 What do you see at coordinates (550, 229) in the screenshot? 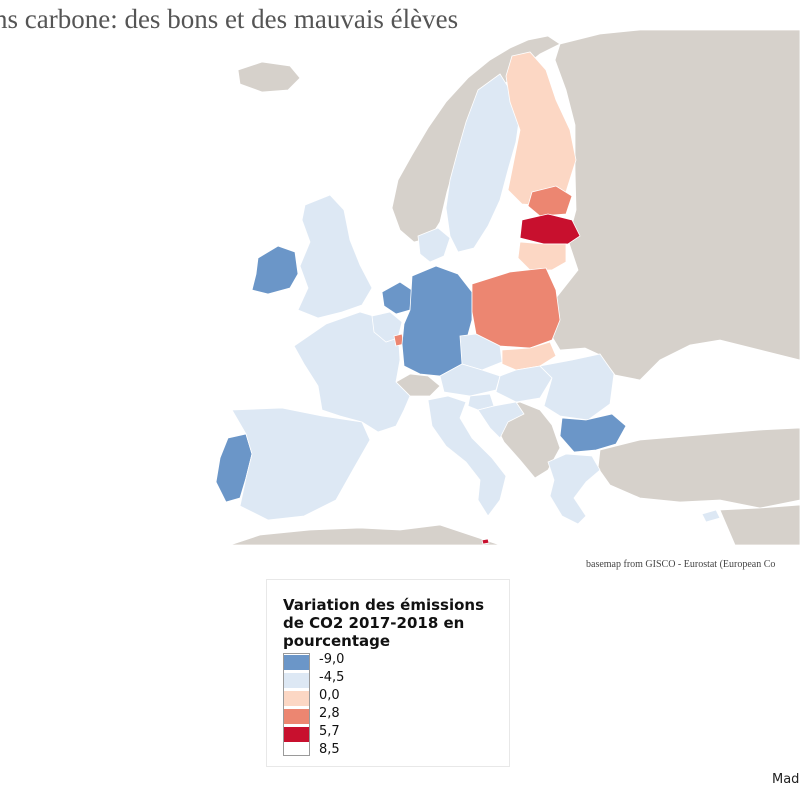
I see `country-latvia` at bounding box center [550, 229].